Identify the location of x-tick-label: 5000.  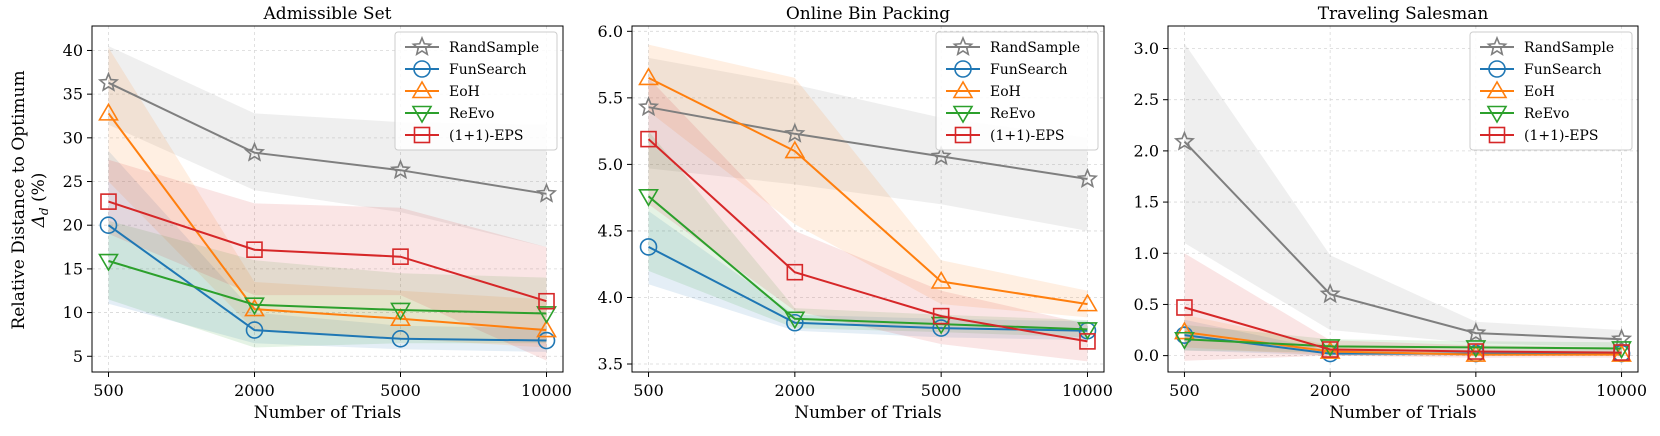
(1475, 390).